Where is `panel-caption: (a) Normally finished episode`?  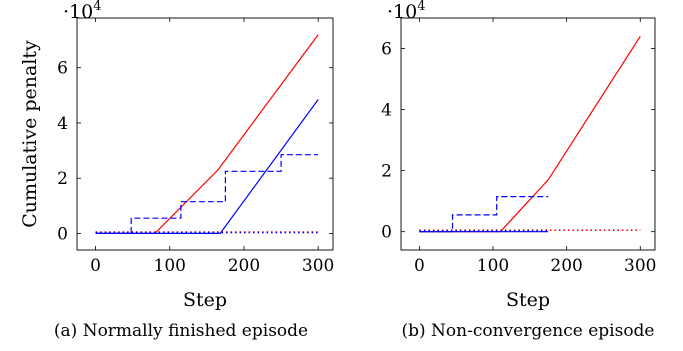 panel-caption: (a) Normally finished episode is located at coordinates (181, 331).